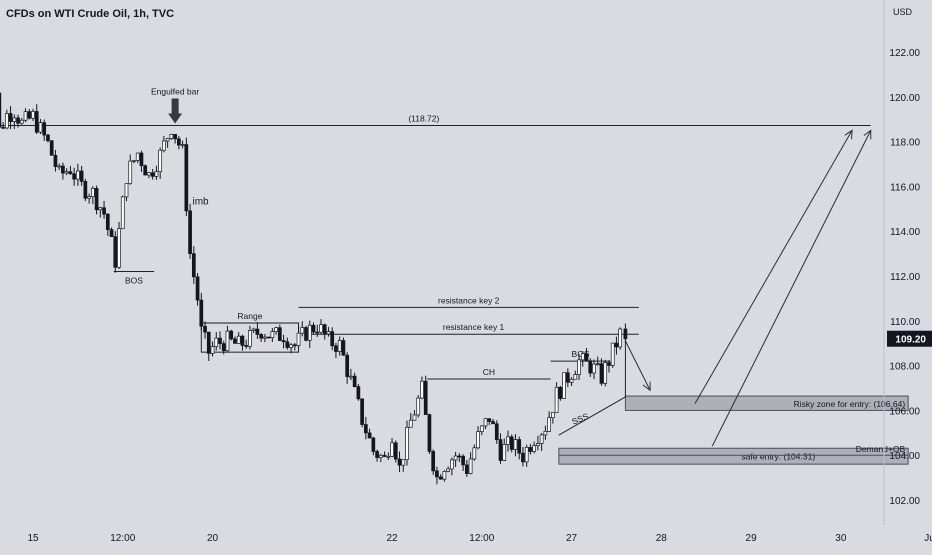 This screenshot has width=932, height=555. I want to click on y-tick-label: 104.00, so click(904, 456).